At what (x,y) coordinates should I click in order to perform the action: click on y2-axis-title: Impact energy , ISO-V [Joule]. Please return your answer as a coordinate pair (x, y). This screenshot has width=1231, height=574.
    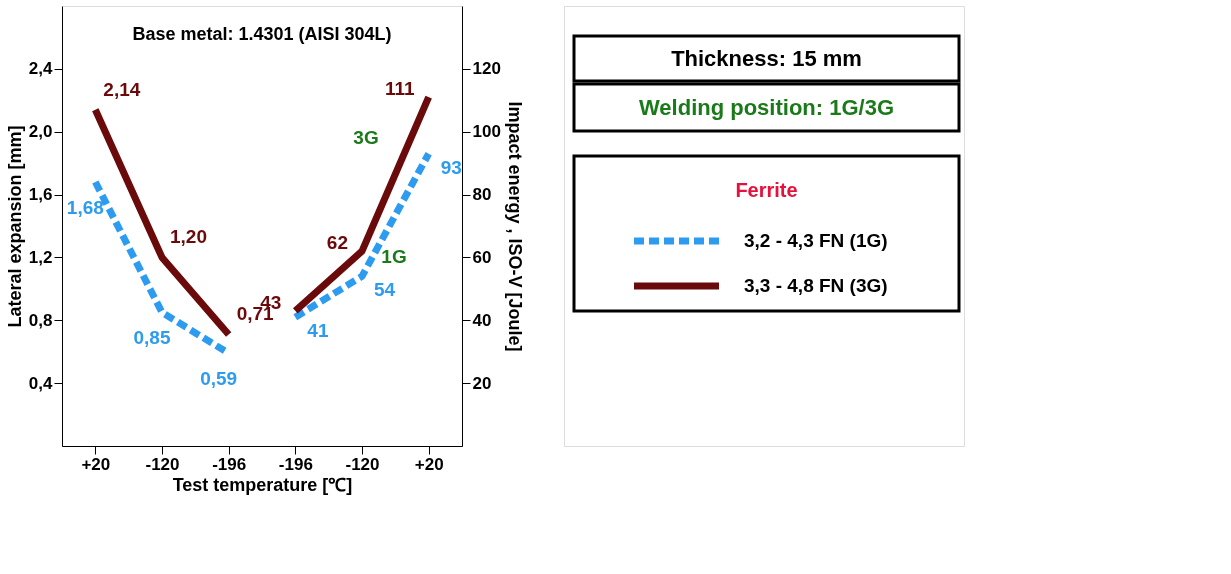
    Looking at the image, I should click on (514, 226).